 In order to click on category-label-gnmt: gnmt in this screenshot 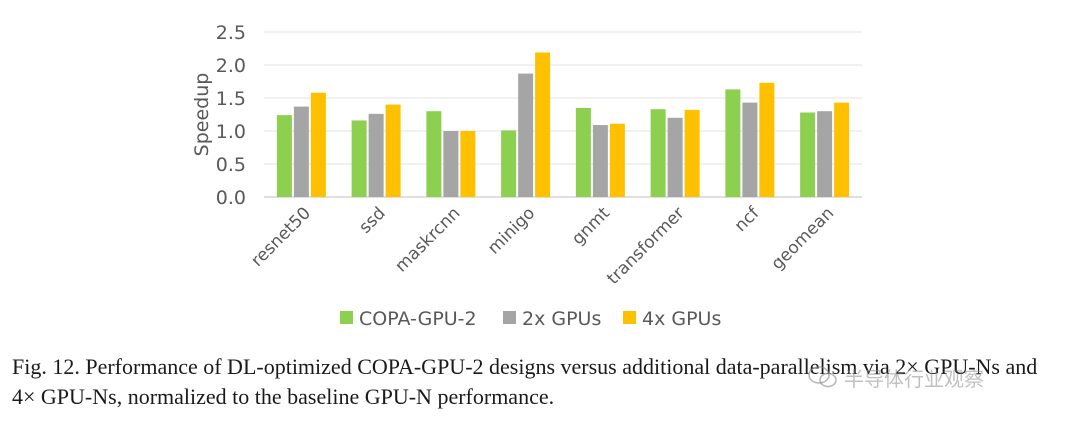, I will do `click(591, 226)`.